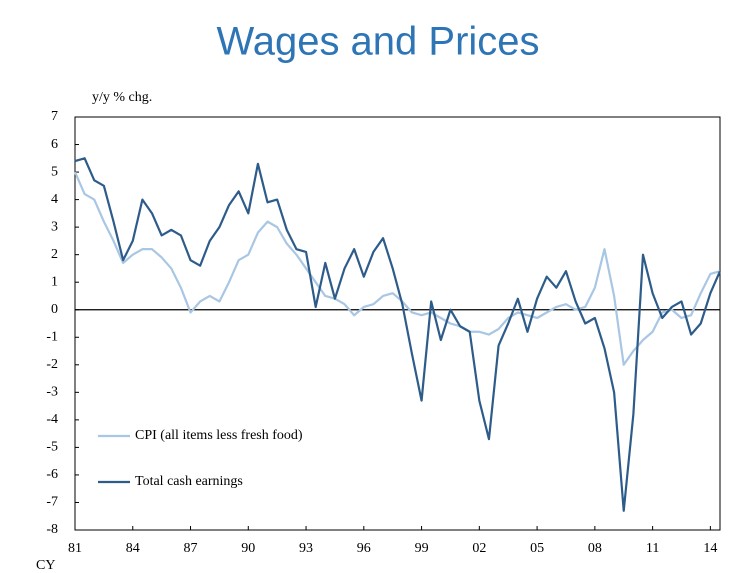  I want to click on y-tick-label: 5, so click(54, 171).